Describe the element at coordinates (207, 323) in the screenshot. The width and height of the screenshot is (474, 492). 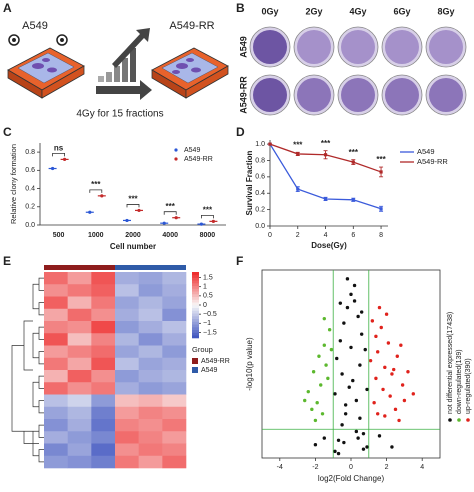
I see `colorbar-label: −1` at that location.